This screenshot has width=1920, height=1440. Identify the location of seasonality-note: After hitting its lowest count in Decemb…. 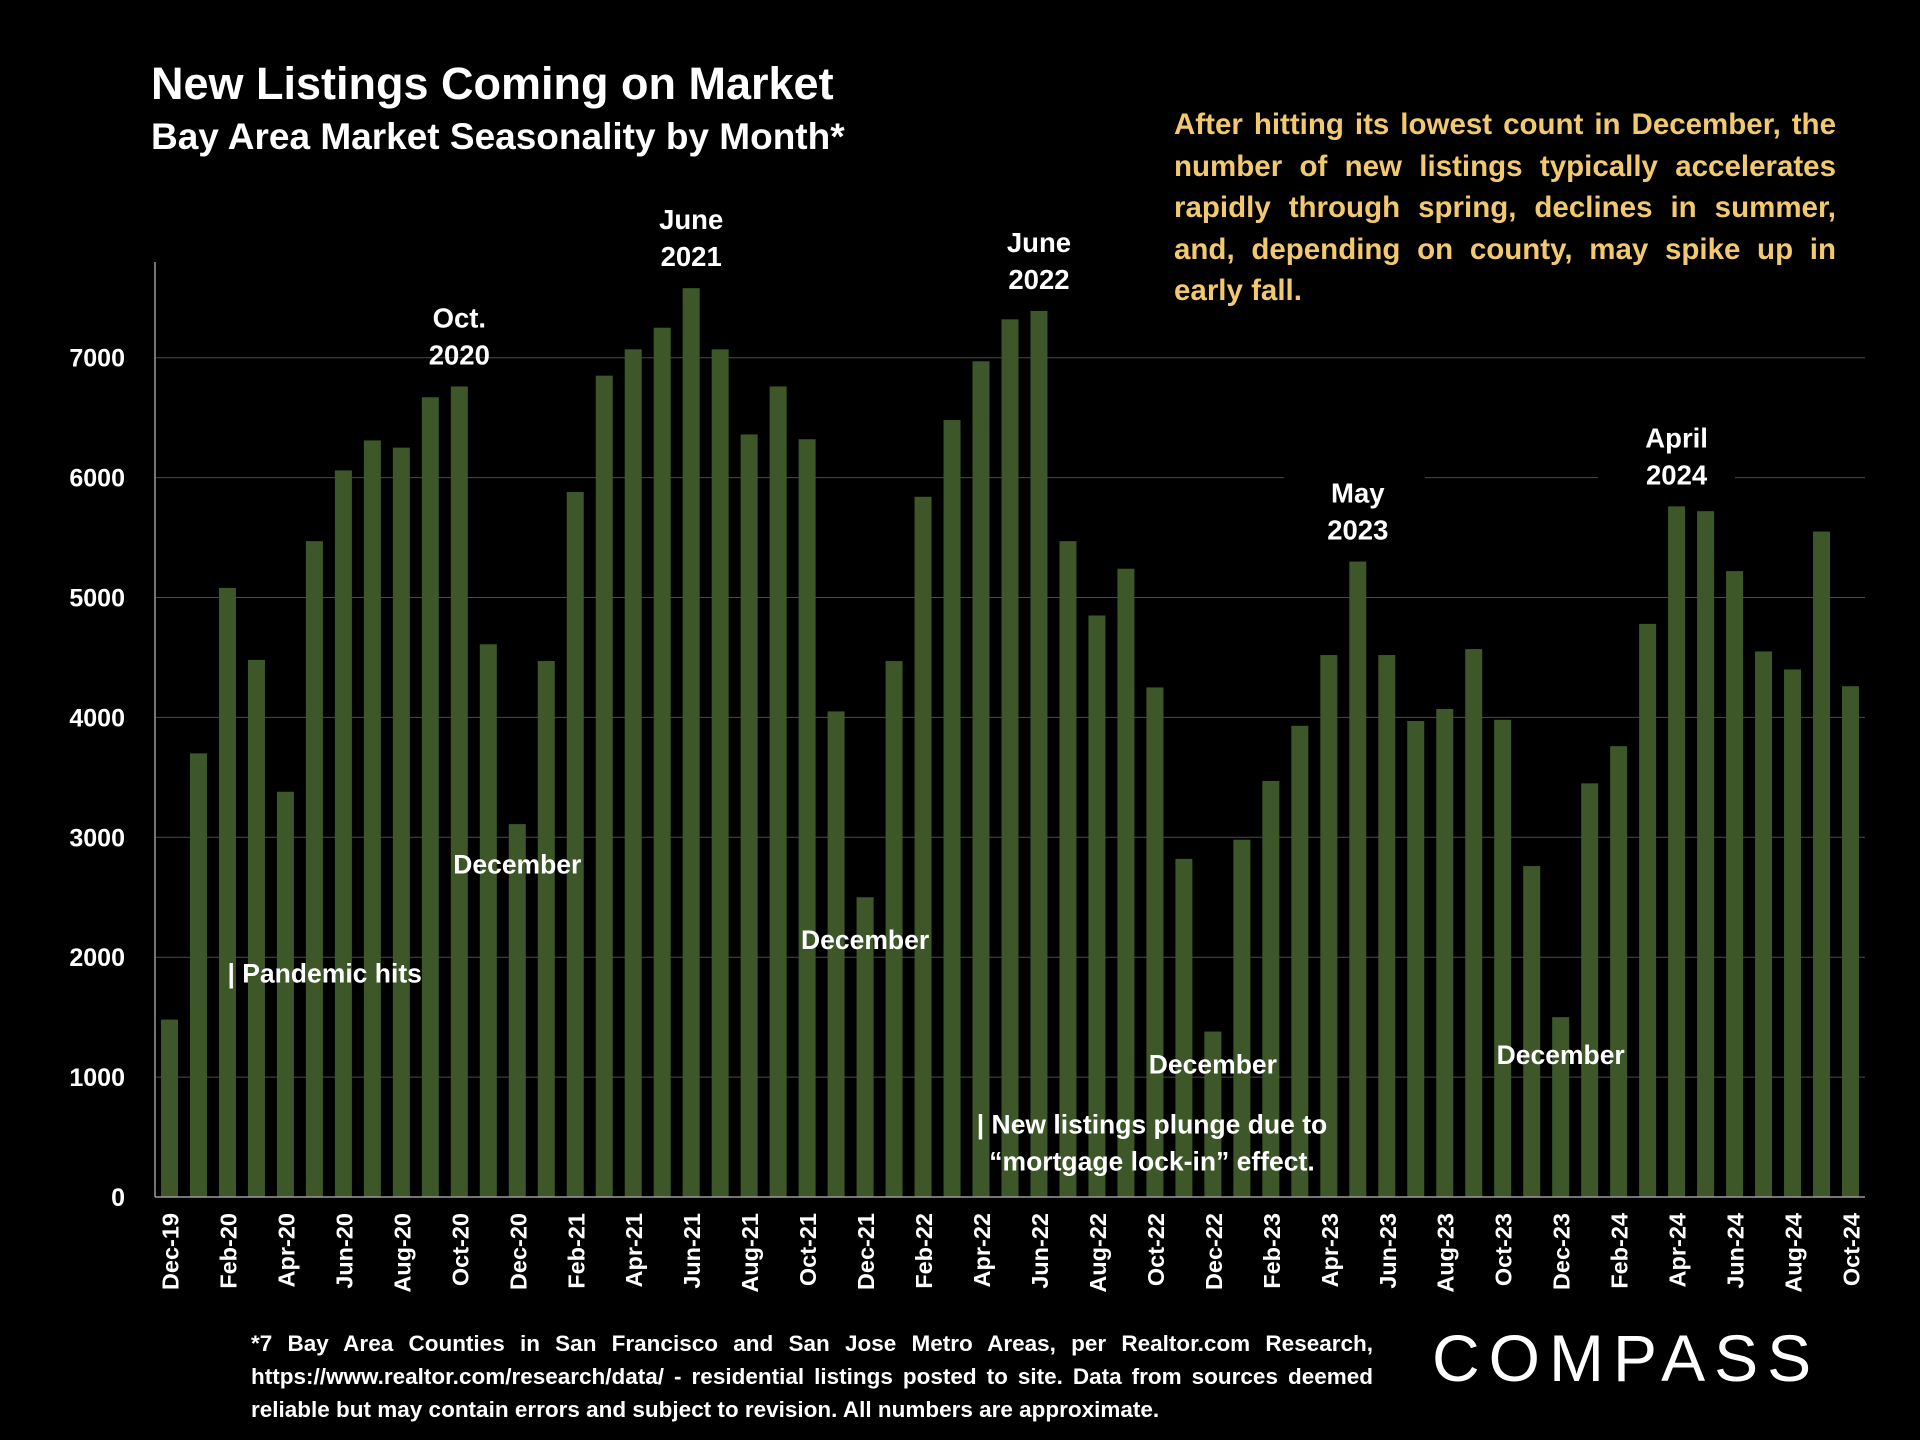
(1505, 207).